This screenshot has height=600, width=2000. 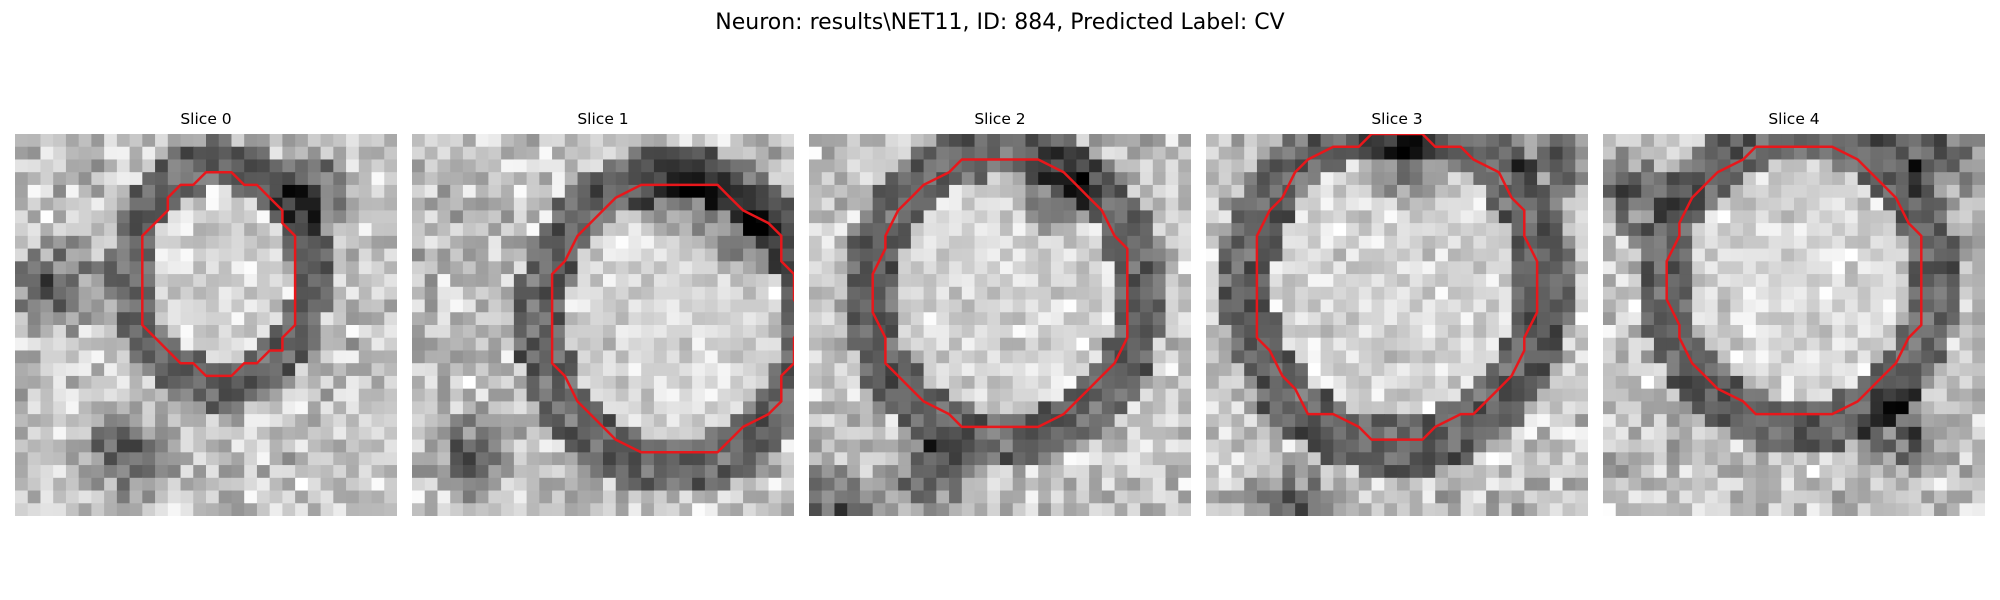 I want to click on slice-panel-2: Slice 2, so click(x=1000, y=312).